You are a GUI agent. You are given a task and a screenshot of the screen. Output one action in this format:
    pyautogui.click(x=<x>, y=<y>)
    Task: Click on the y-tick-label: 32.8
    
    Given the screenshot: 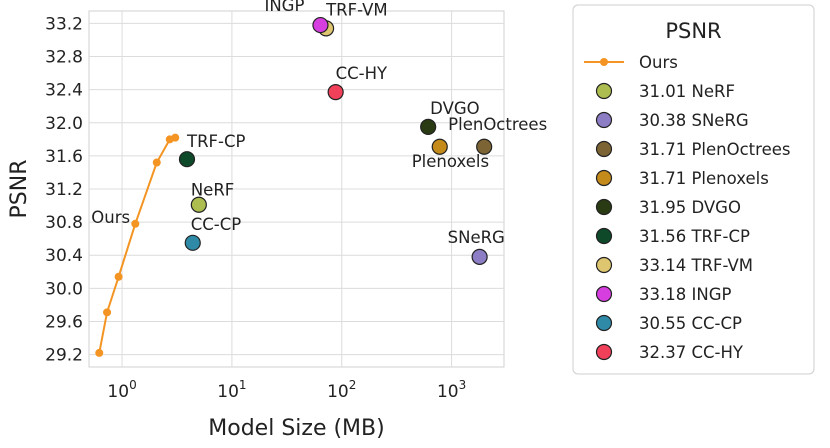 What is the action you would take?
    pyautogui.click(x=64, y=58)
    